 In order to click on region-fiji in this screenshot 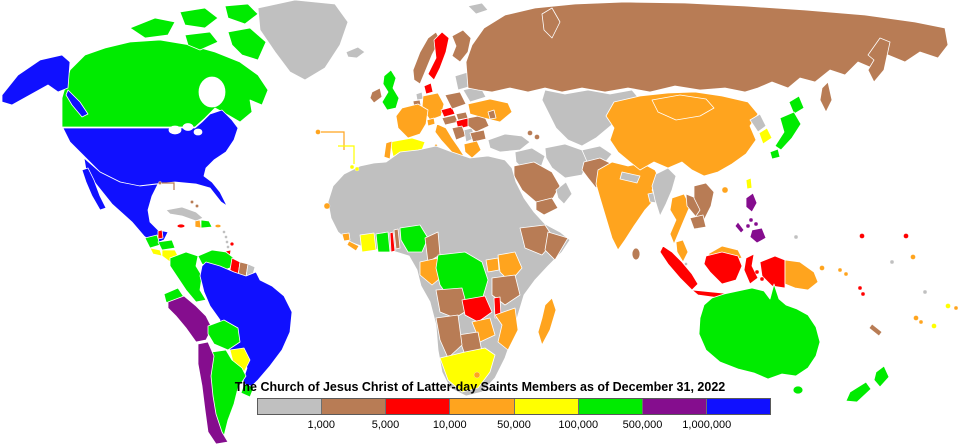, I will do `click(918, 320)`.